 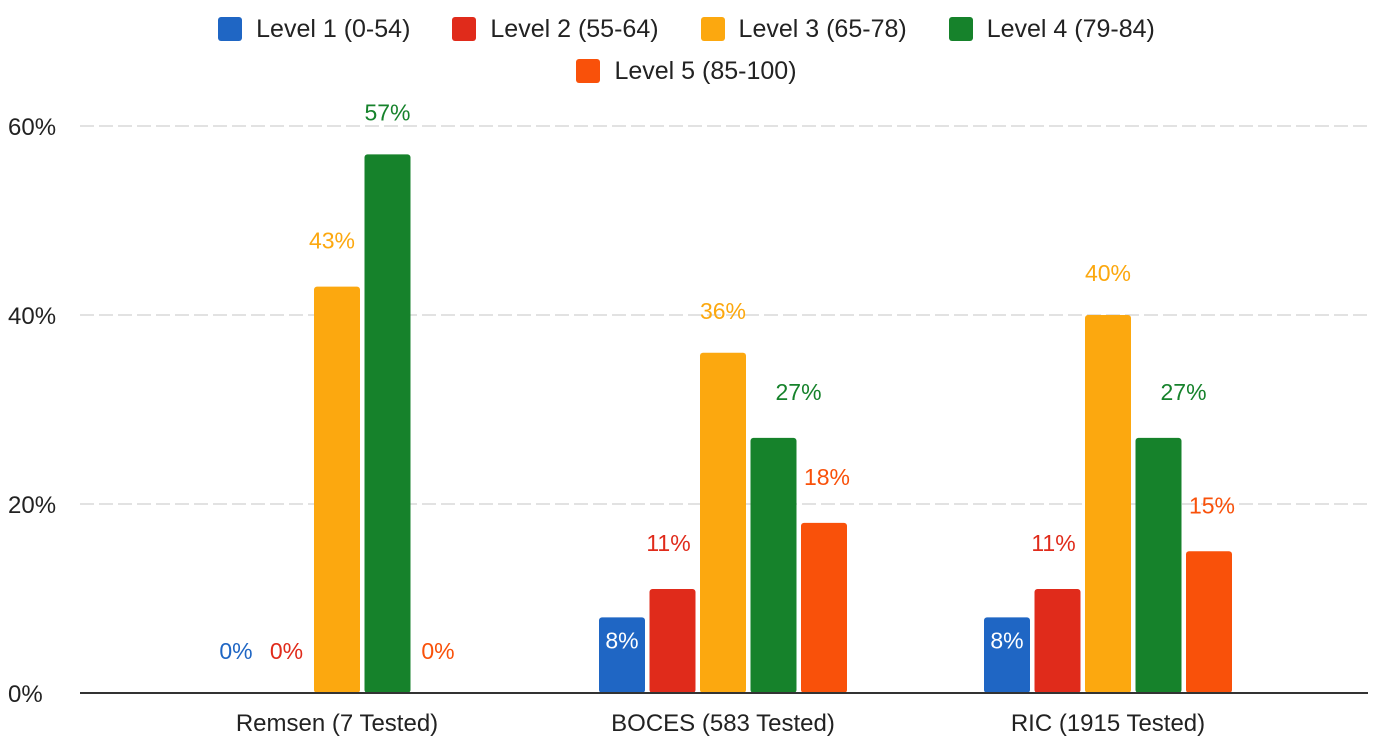 I want to click on legend-row-2: Level 5 (85-100), so click(x=686, y=71).